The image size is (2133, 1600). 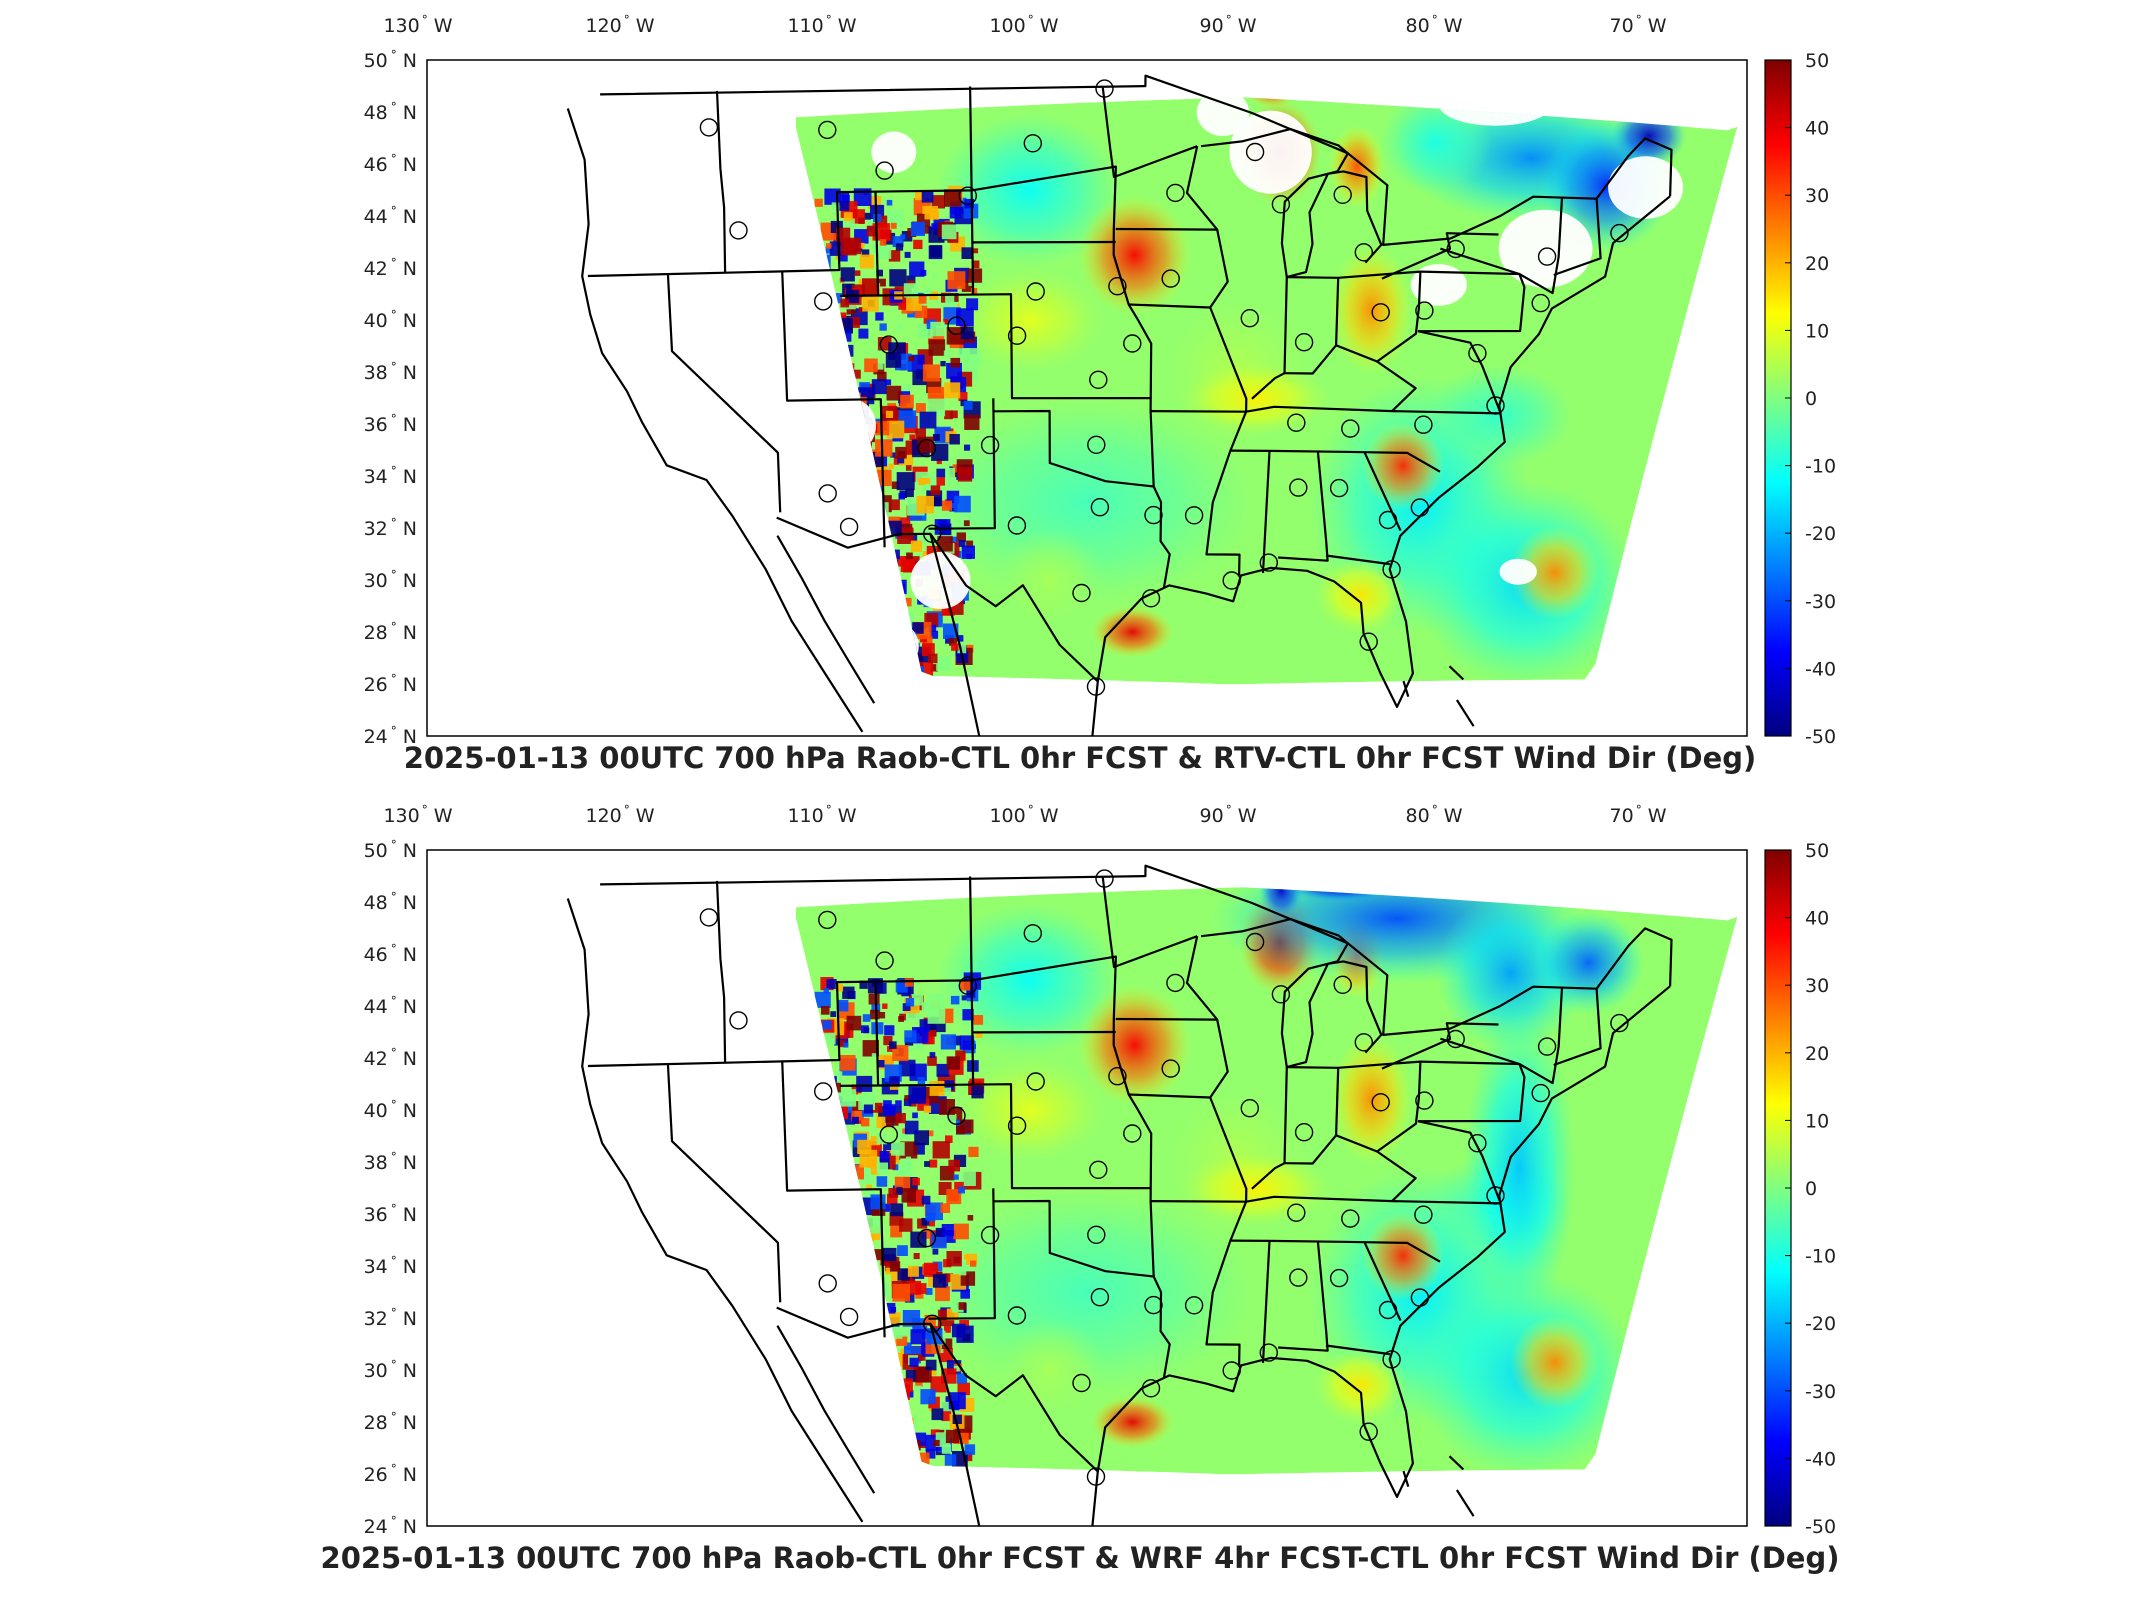 What do you see at coordinates (1820, 534) in the screenshot?
I see `colorbar-tick-label: -20` at bounding box center [1820, 534].